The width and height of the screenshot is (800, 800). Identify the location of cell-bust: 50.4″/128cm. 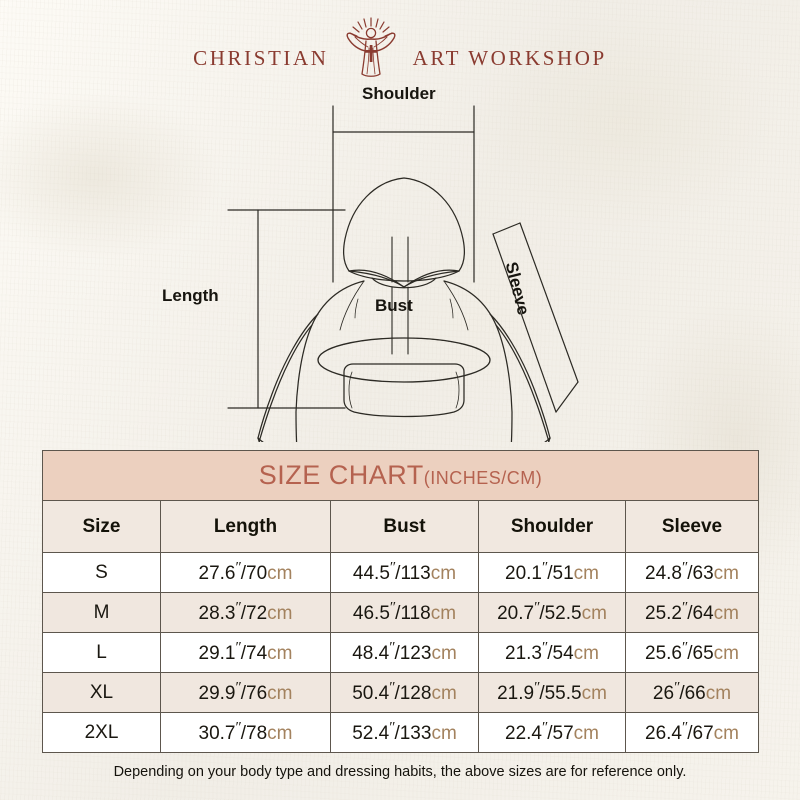
(404, 692).